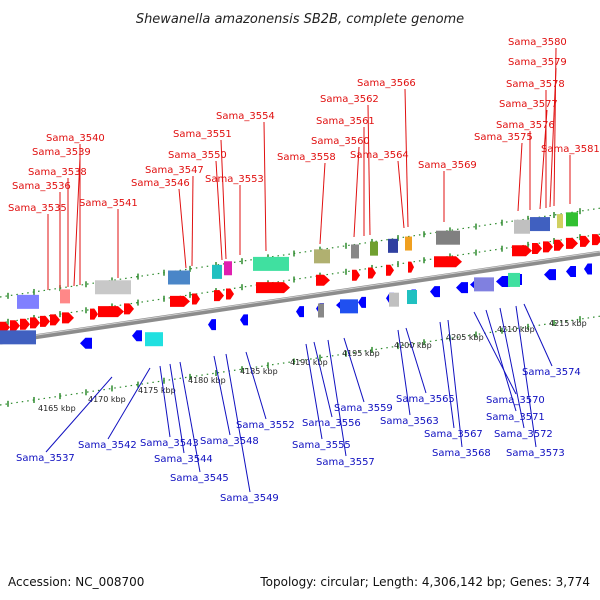 The image size is (600, 600). I want to click on gene-label-sama_3579: Sama_3579, so click(537, 62).